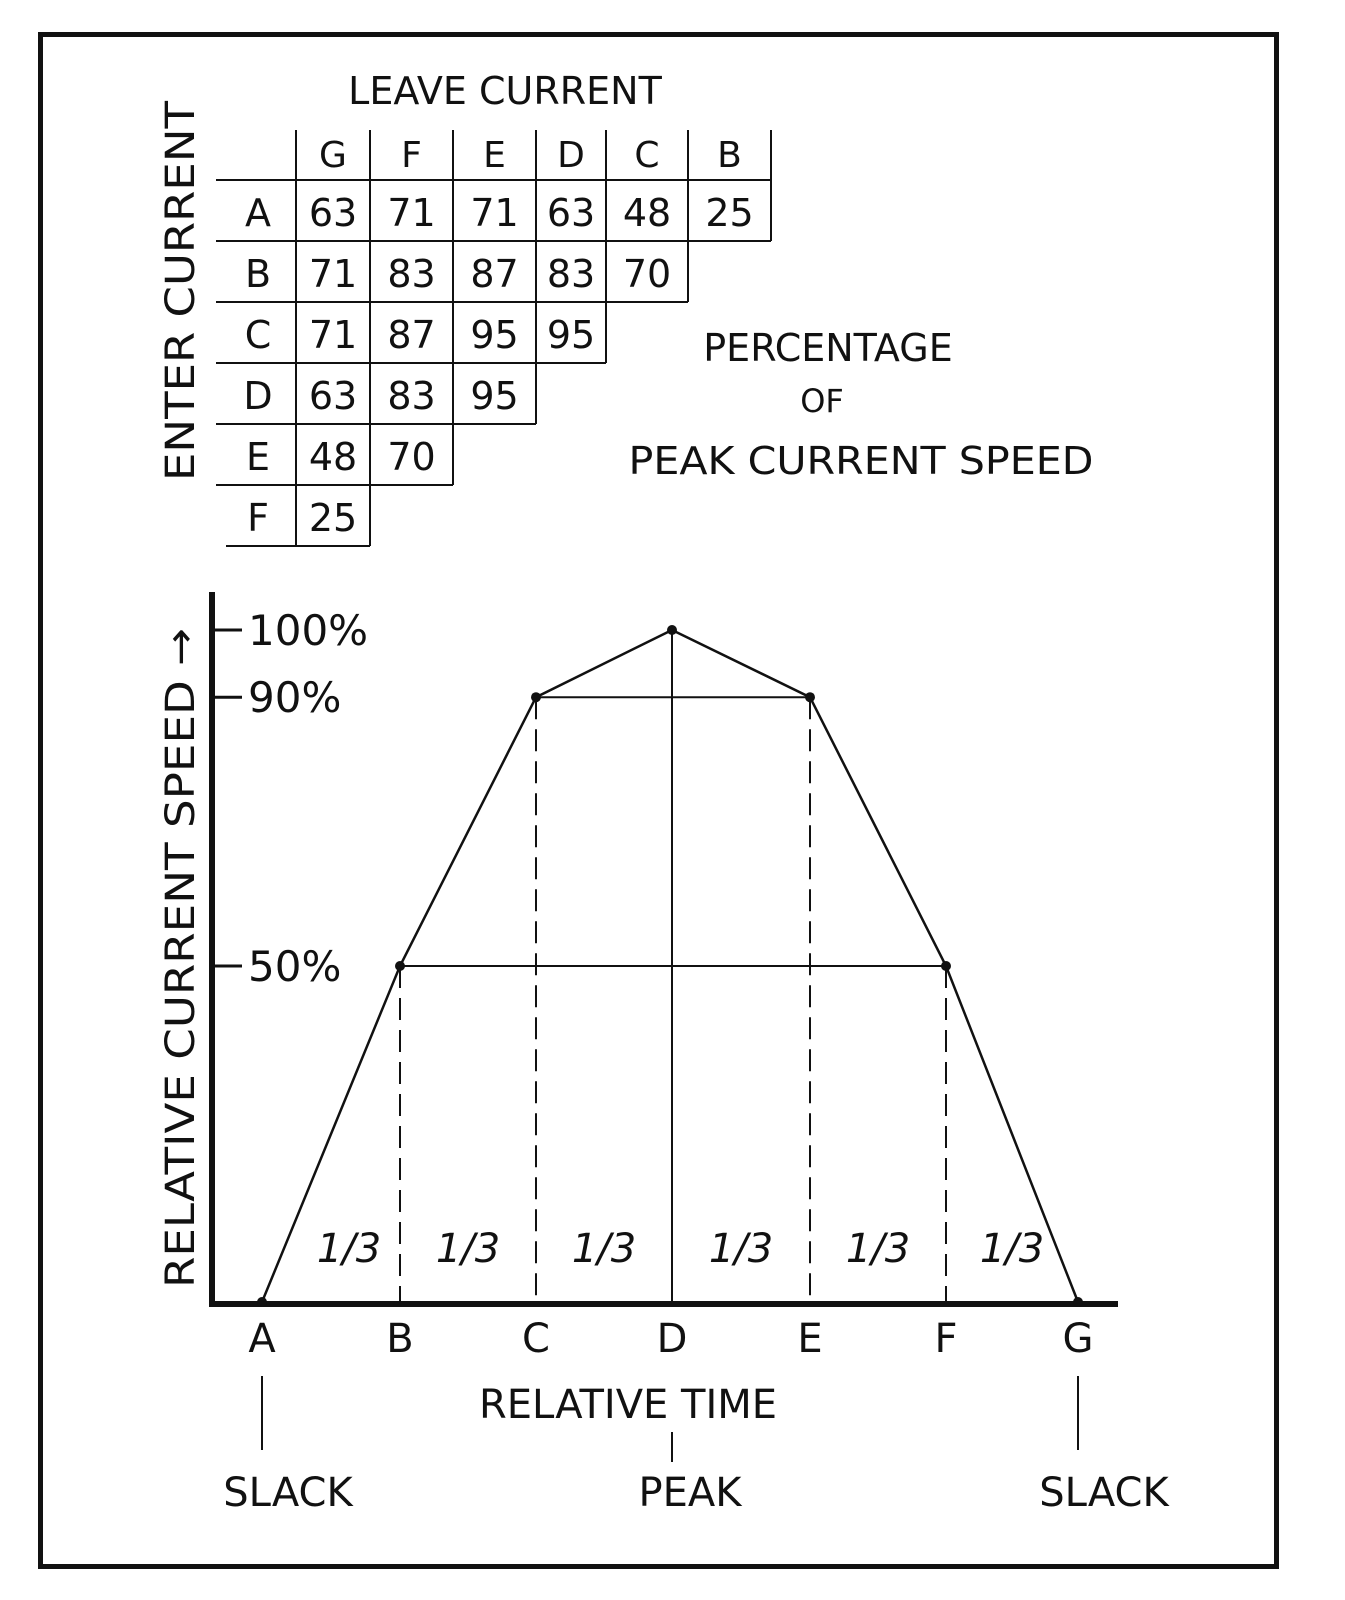  I want to click on row-header: E, so click(258, 457).